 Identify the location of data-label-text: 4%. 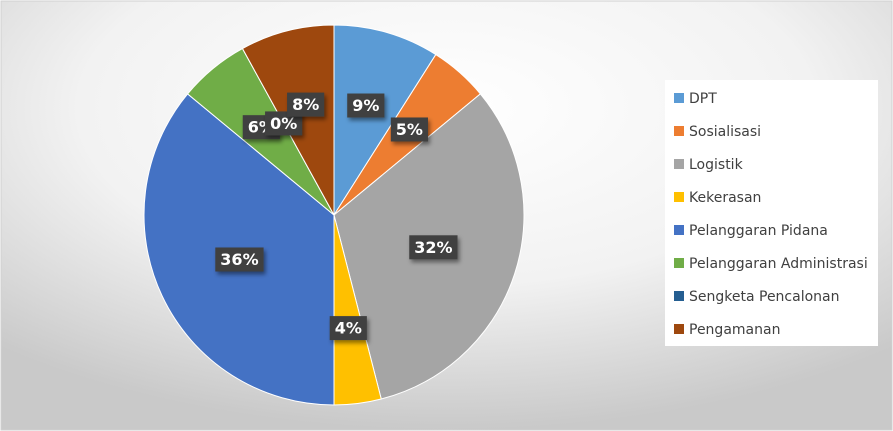
(348, 328).